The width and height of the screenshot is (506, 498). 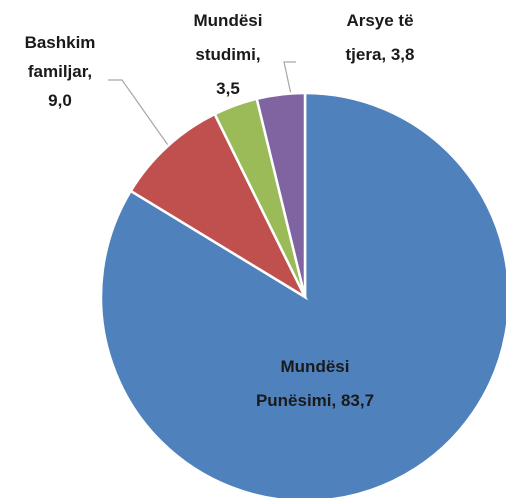 What do you see at coordinates (315, 400) in the screenshot?
I see `data-label-line: Punësimi, 83,7` at bounding box center [315, 400].